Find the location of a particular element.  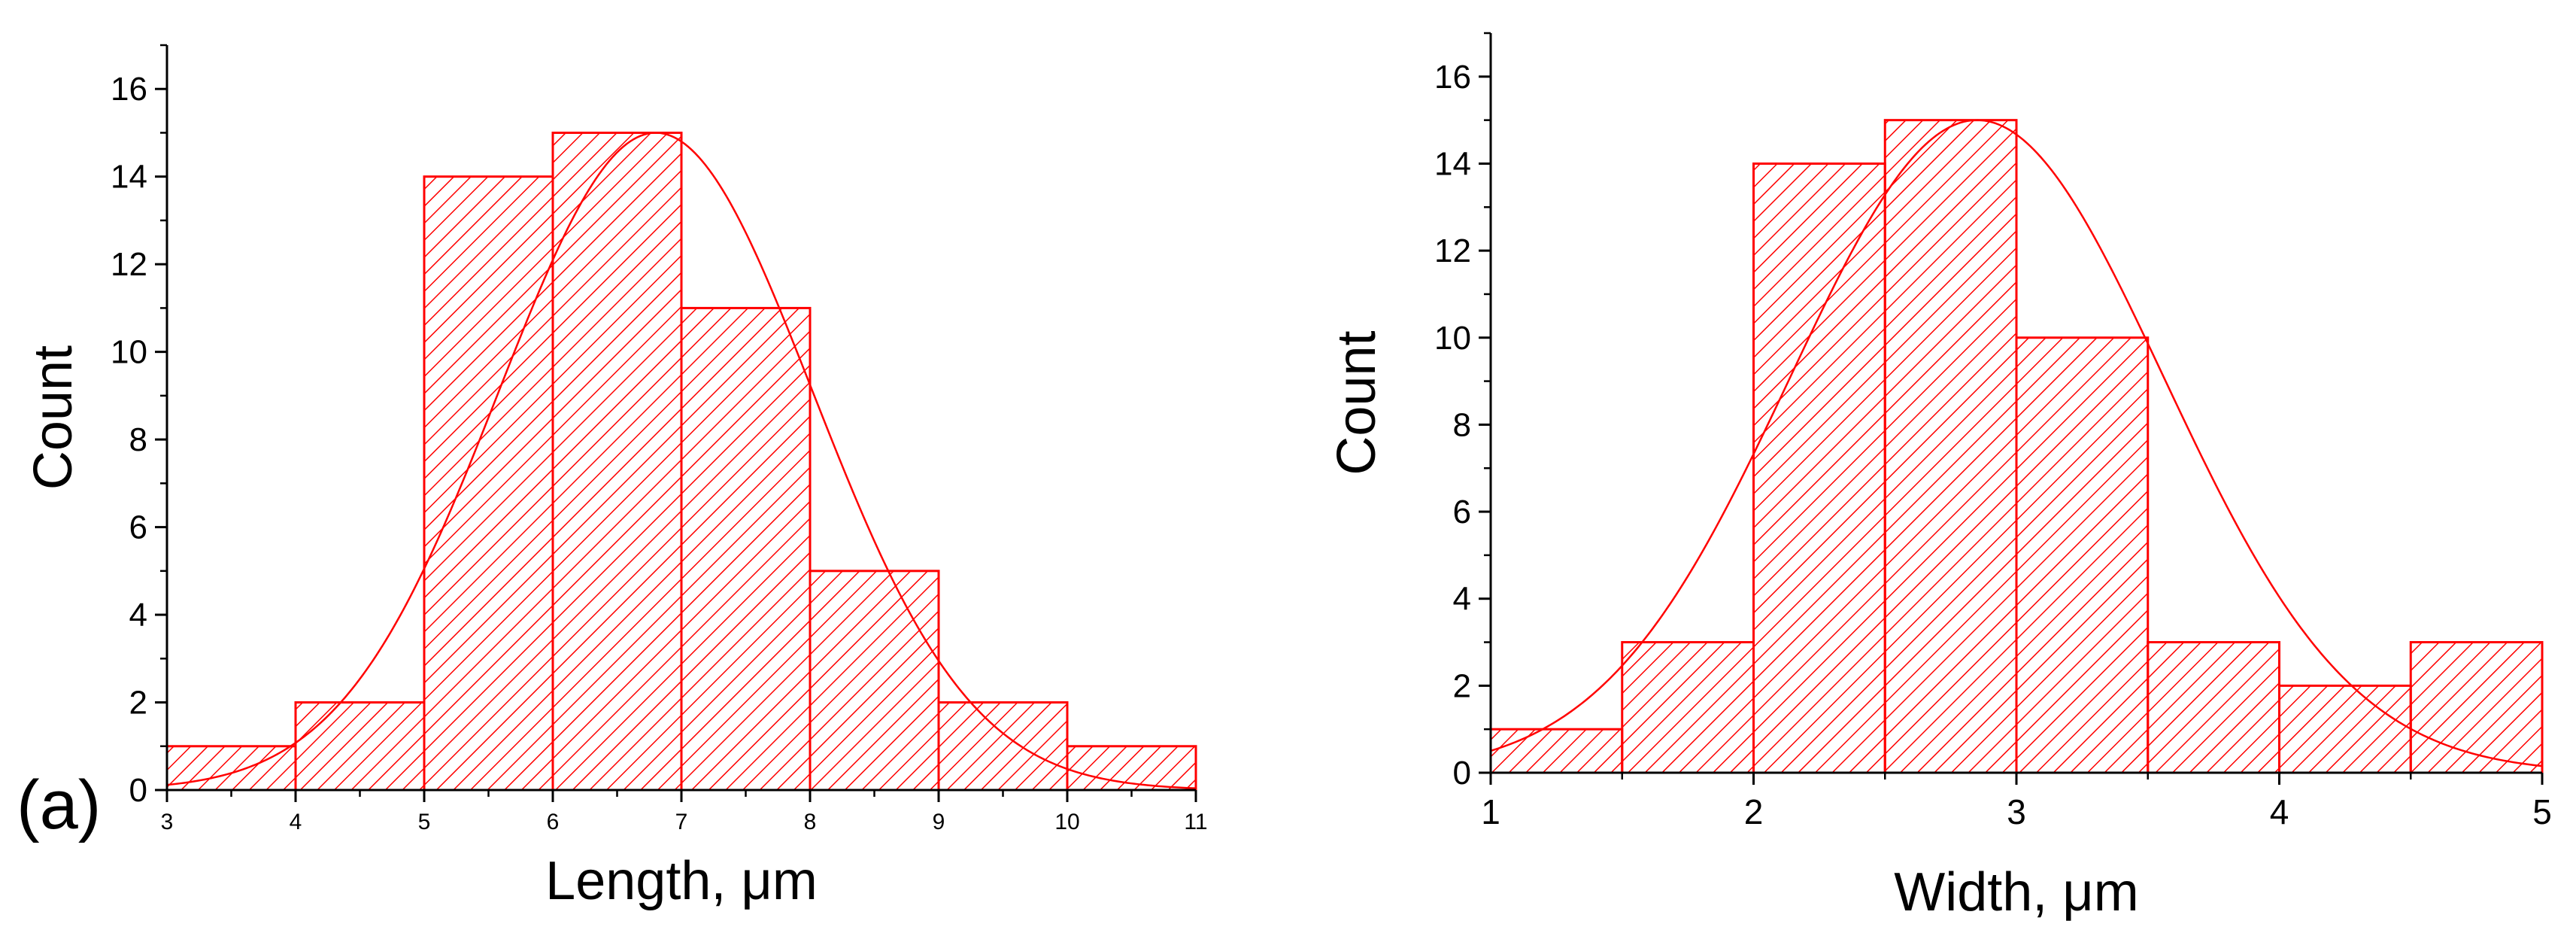

x-tick-label: 2 is located at coordinates (1754, 811).